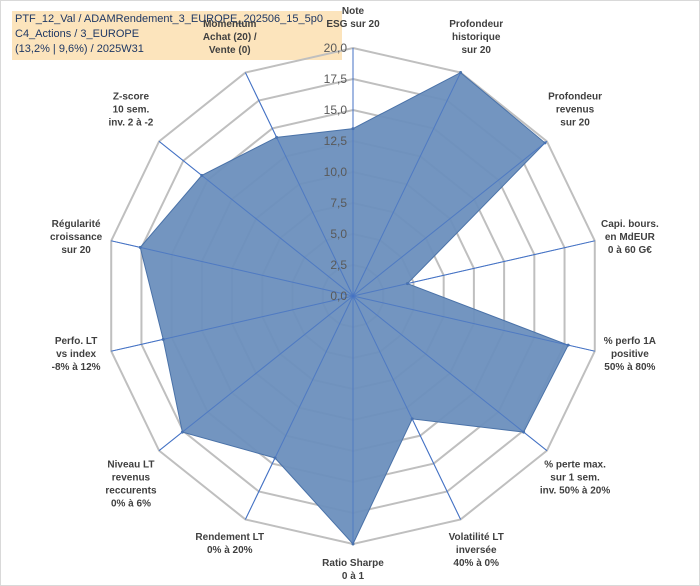 The width and height of the screenshot is (700, 586). What do you see at coordinates (353, 18) in the screenshot?
I see `category-label-0: Note ESG sur 20` at bounding box center [353, 18].